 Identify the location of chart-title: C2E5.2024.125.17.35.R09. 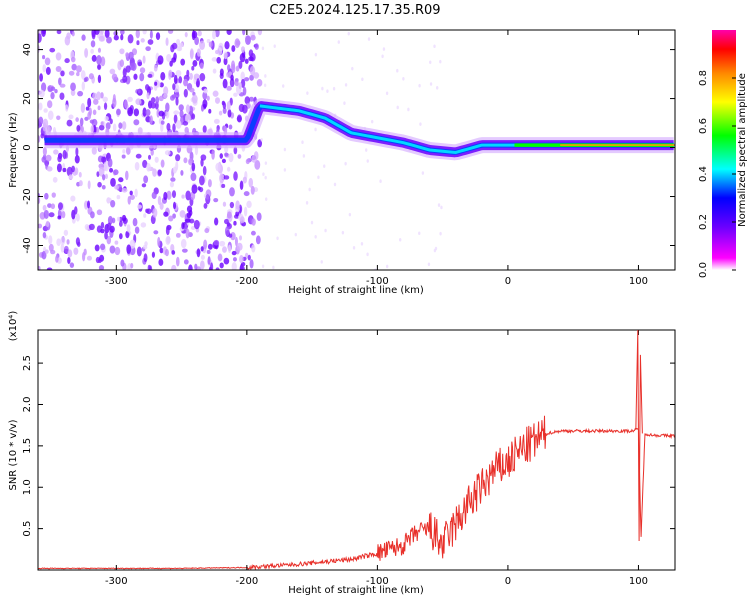
(354, 10).